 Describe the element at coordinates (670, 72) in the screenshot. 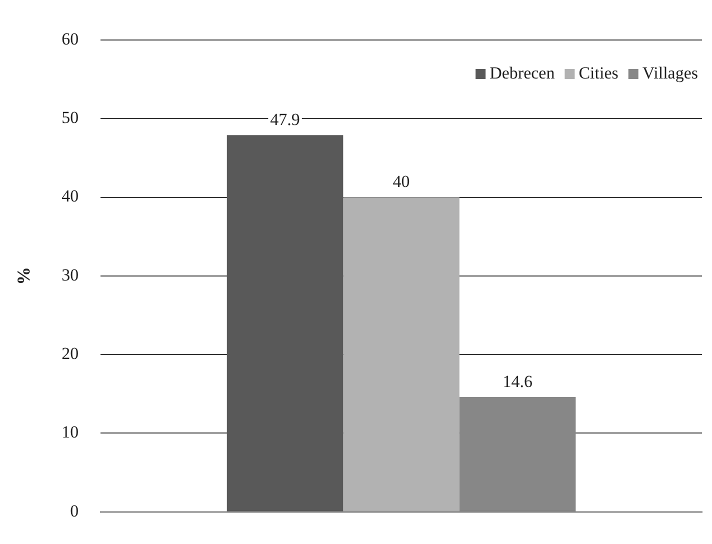

I see `legend-label: Villages` at that location.